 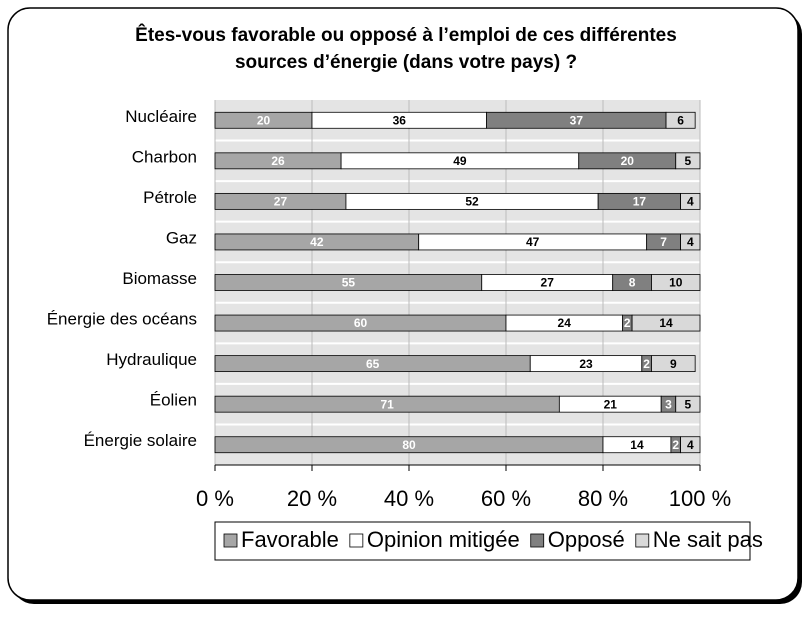 What do you see at coordinates (409, 498) in the screenshot?
I see `x-tick-label: 40 %` at bounding box center [409, 498].